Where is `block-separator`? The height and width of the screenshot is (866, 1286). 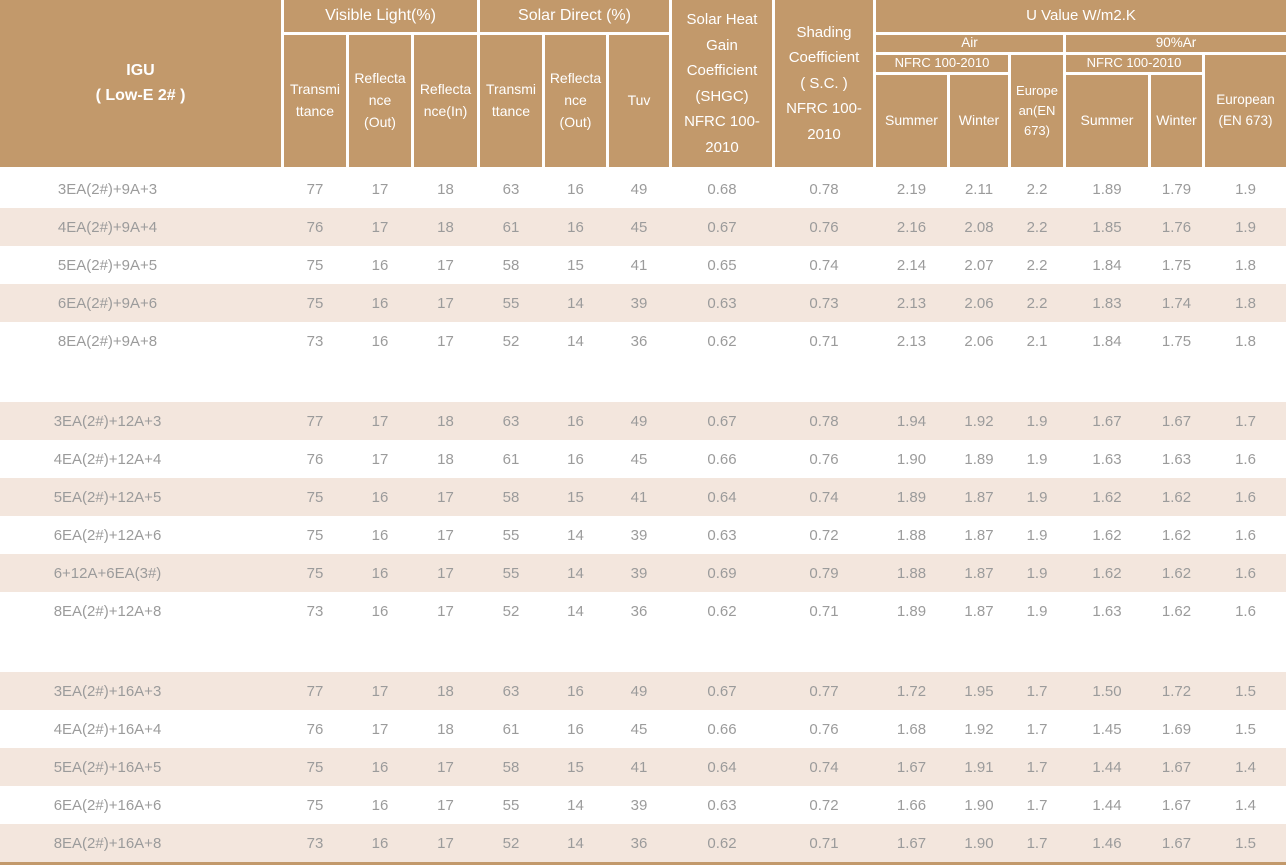 block-separator is located at coordinates (643, 651).